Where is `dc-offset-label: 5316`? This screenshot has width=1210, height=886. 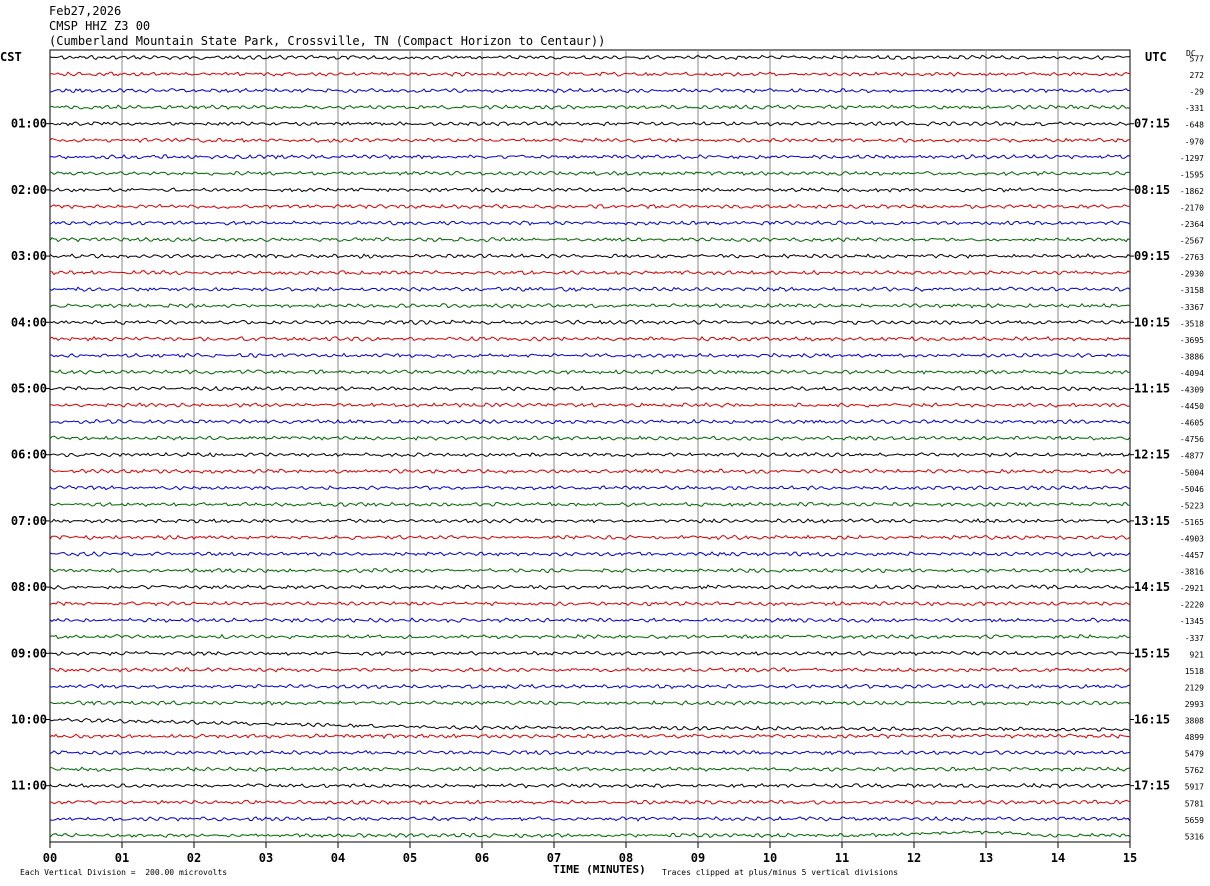
dc-offset-label: 5316 is located at coordinates (1194, 836).